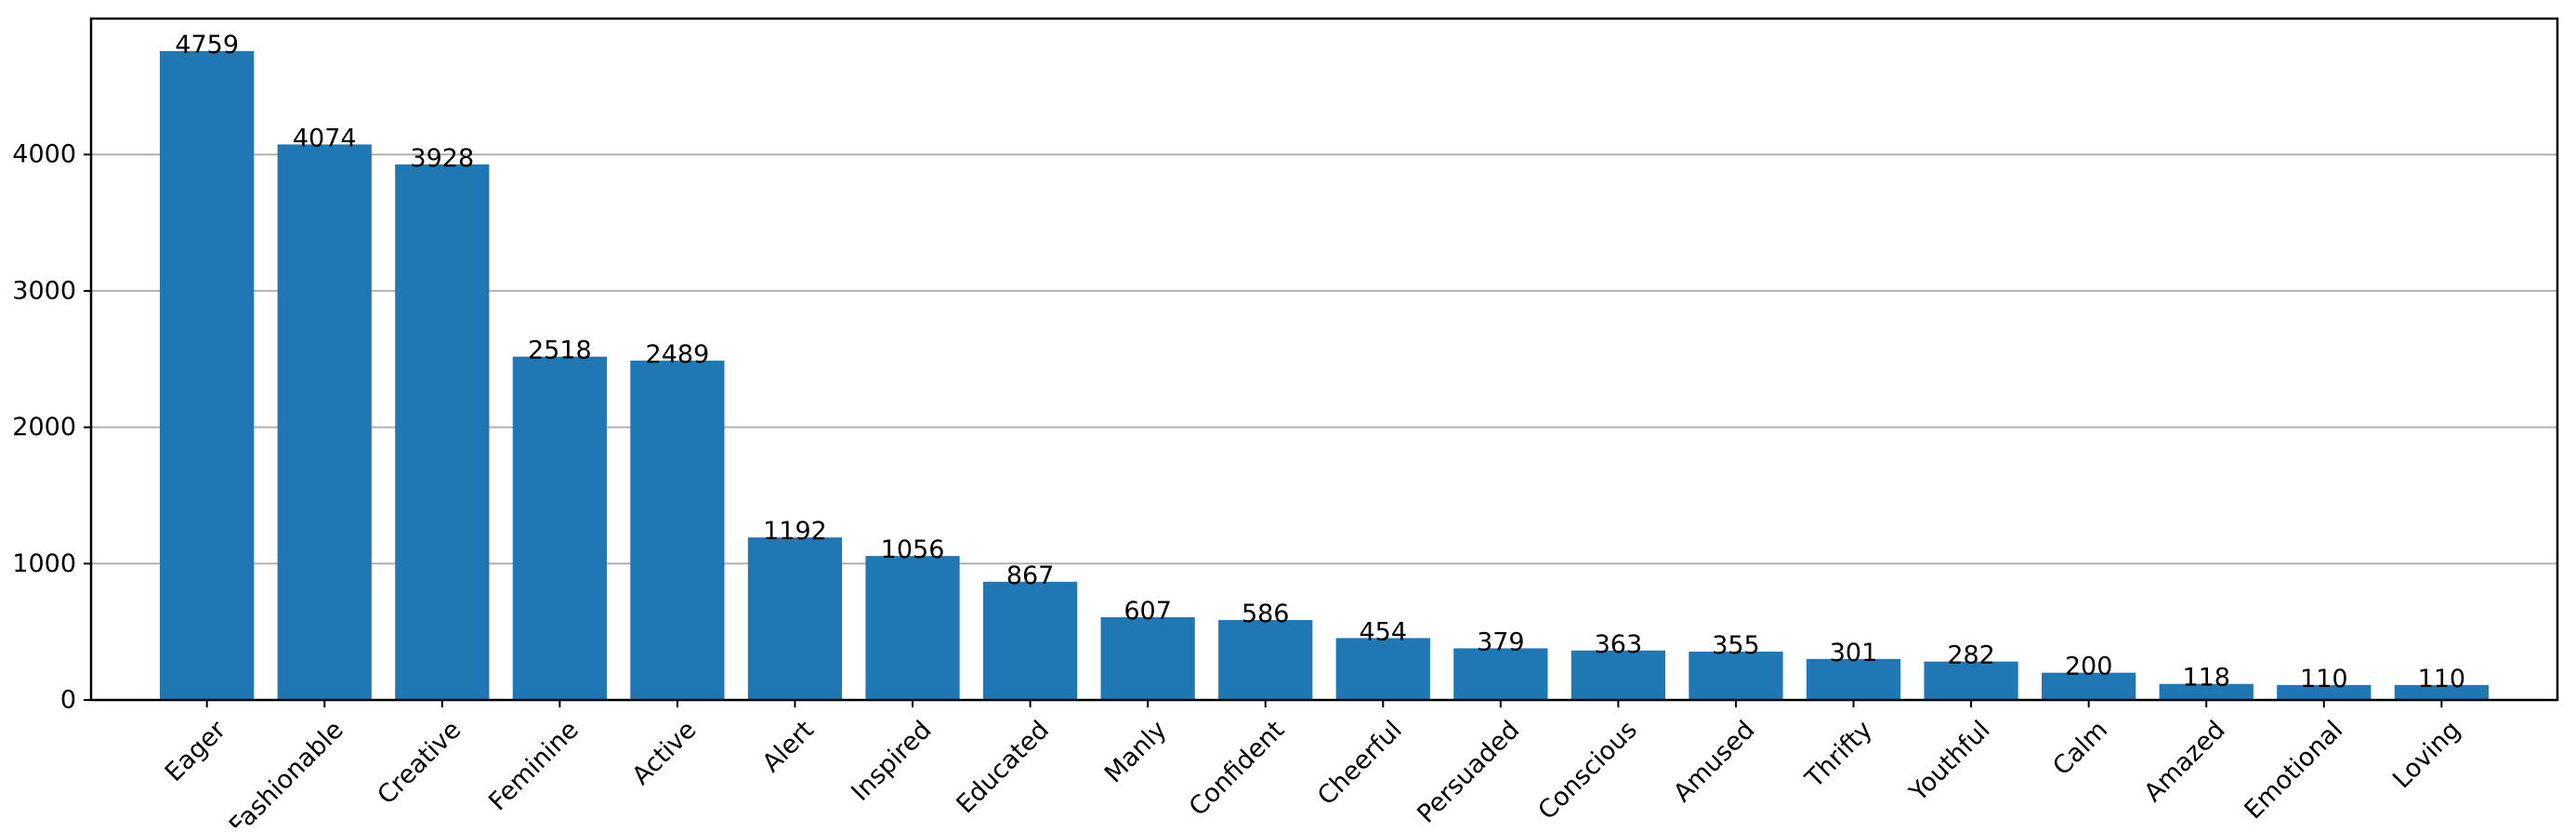  I want to click on bar-emotional, so click(2324, 692).